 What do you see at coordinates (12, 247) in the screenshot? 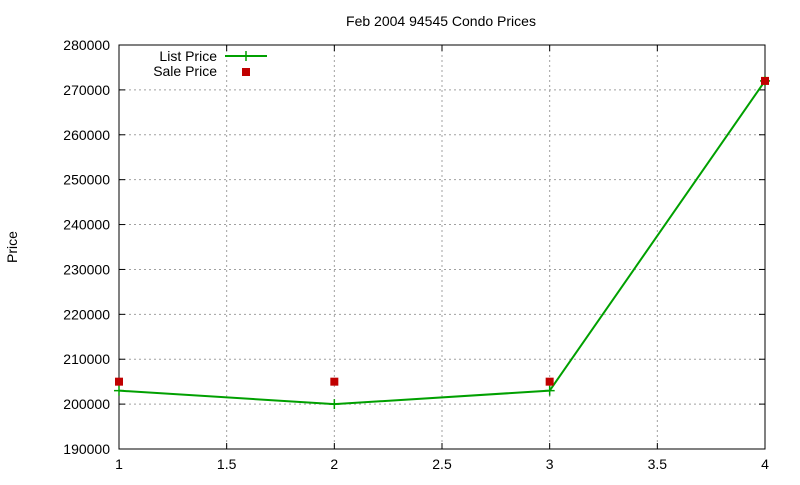
I see `y-axis-label: Price` at bounding box center [12, 247].